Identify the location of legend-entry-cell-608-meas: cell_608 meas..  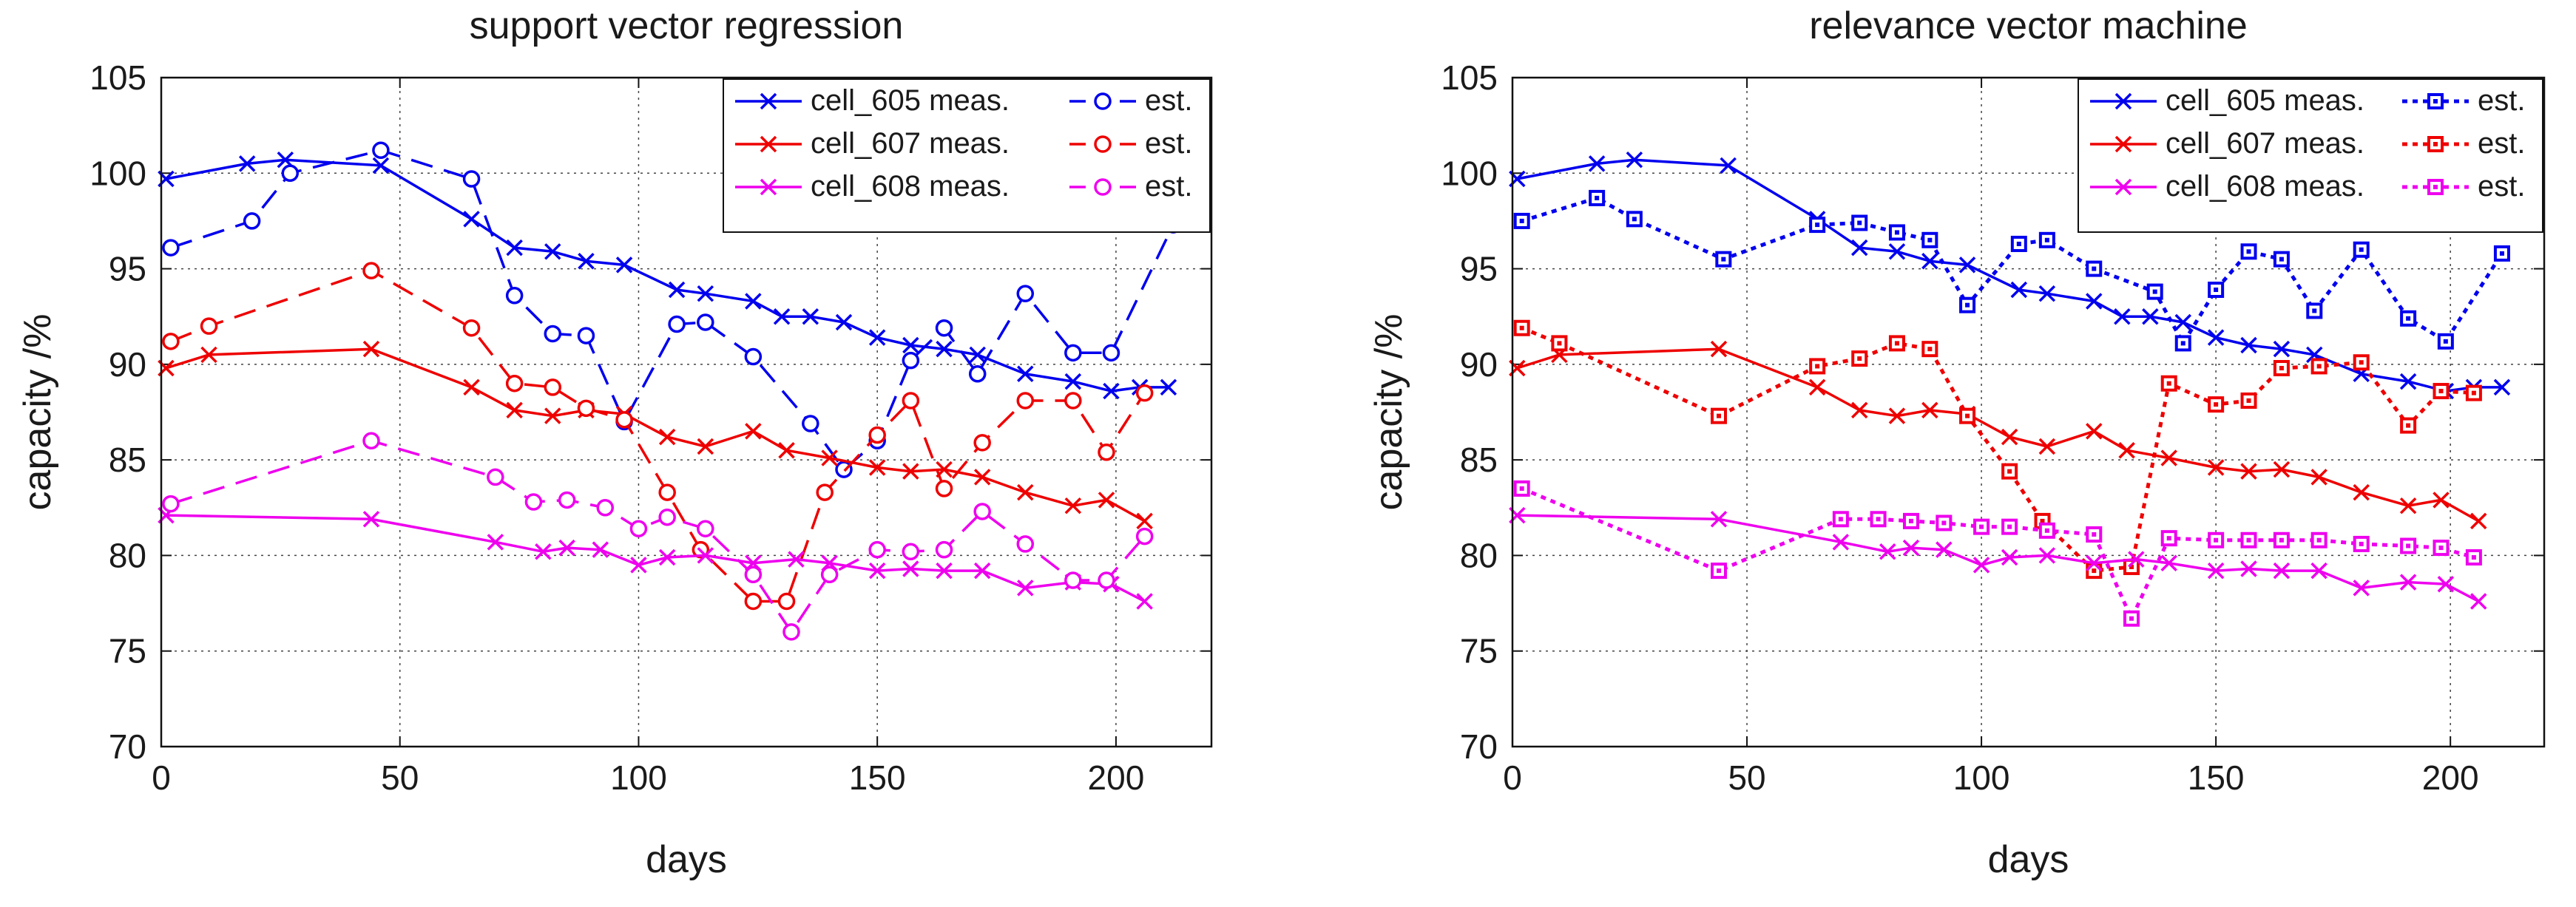
(2227, 186).